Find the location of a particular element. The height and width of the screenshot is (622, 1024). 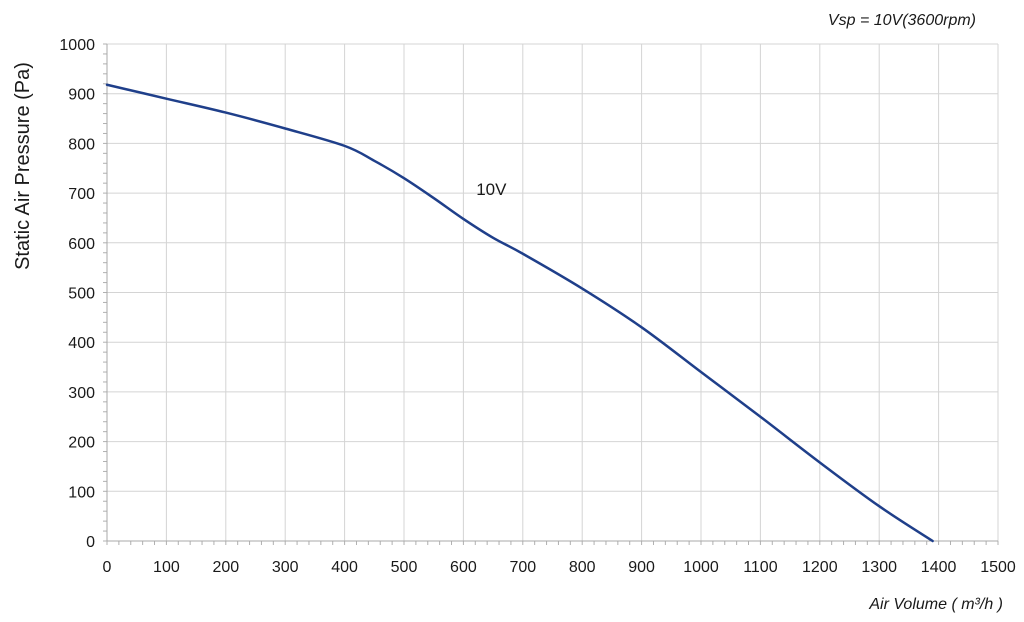

y-tick-label-6: 600 is located at coordinates (81, 244).